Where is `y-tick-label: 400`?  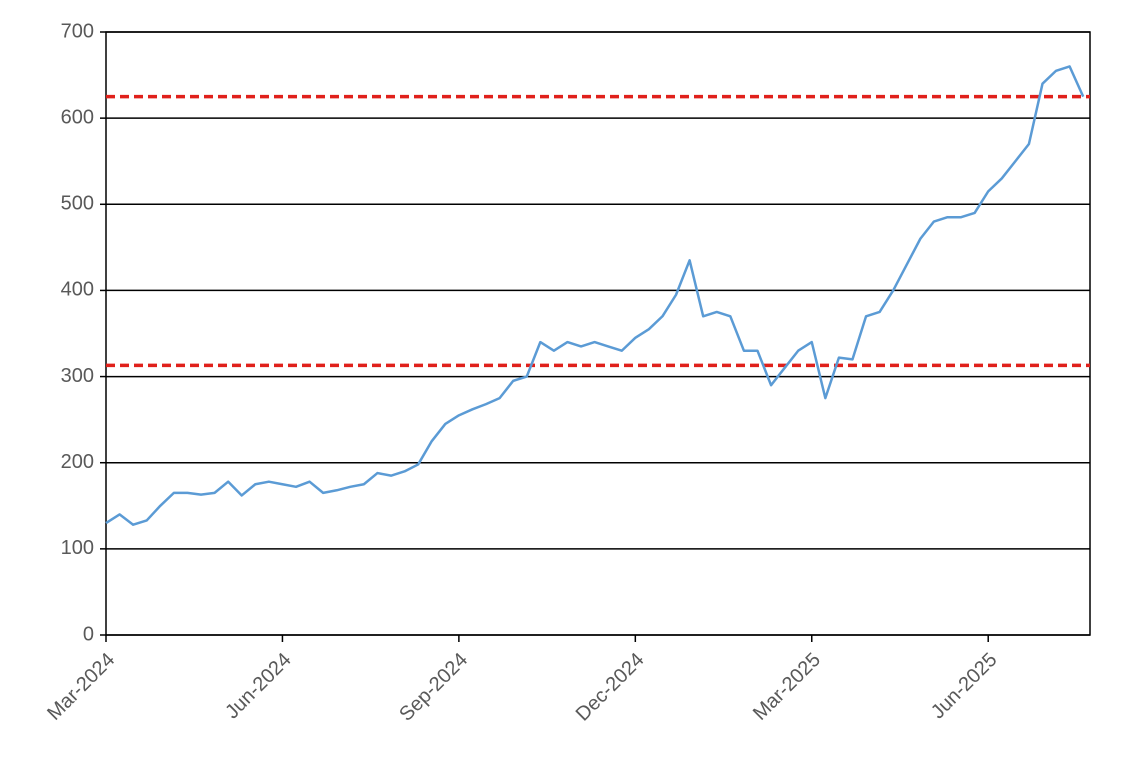 y-tick-label: 400 is located at coordinates (77, 290).